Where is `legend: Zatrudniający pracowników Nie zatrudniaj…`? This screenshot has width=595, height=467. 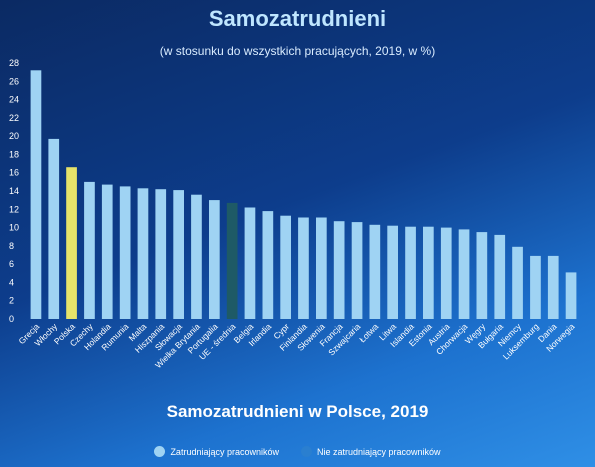 legend: Zatrudniający pracowników Nie zatrudniaj… is located at coordinates (297, 451).